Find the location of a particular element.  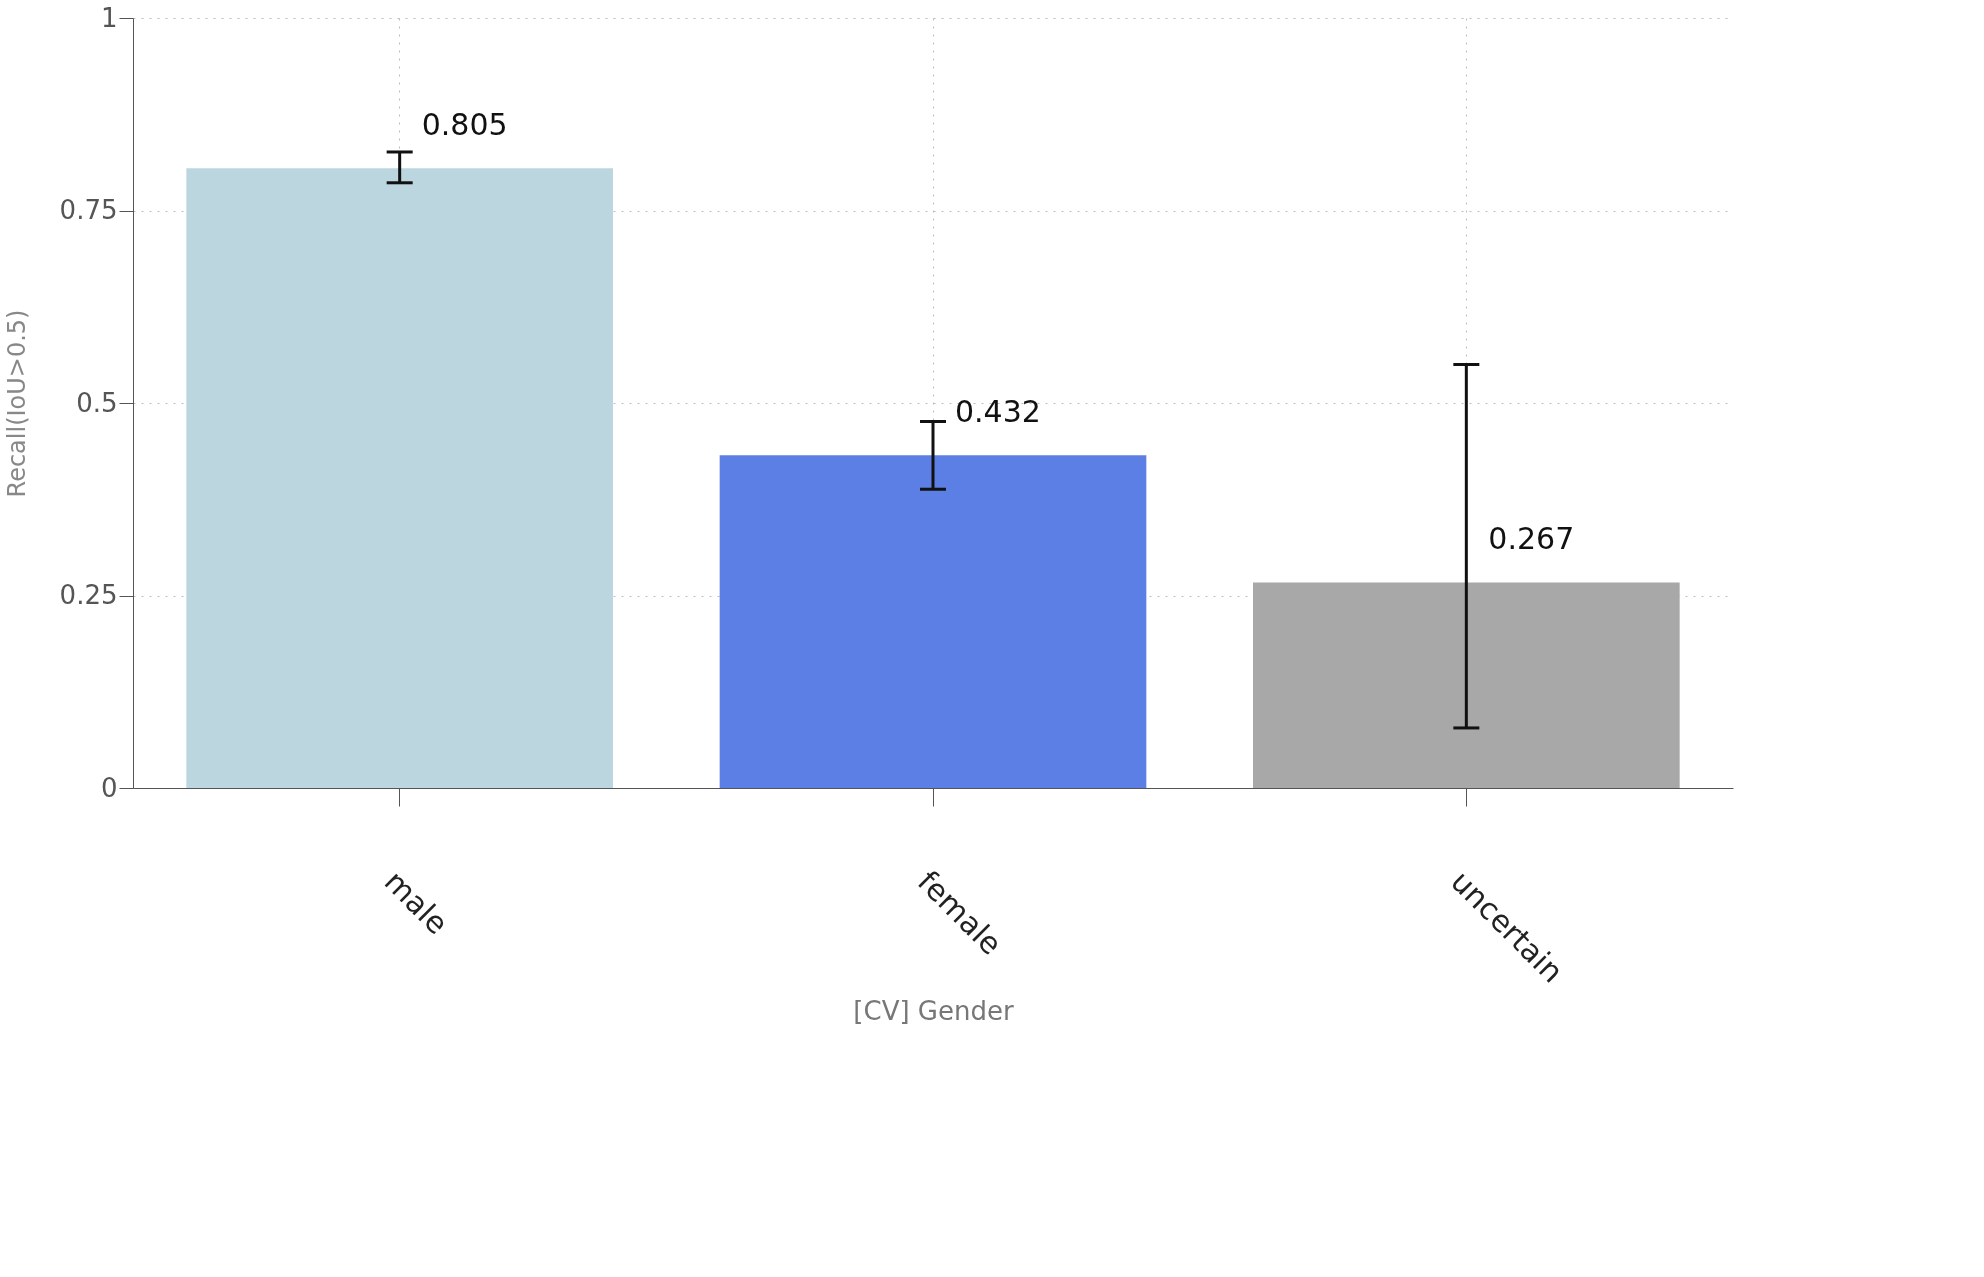

x-axis-title: [CV] Gender is located at coordinates (933, 1010).